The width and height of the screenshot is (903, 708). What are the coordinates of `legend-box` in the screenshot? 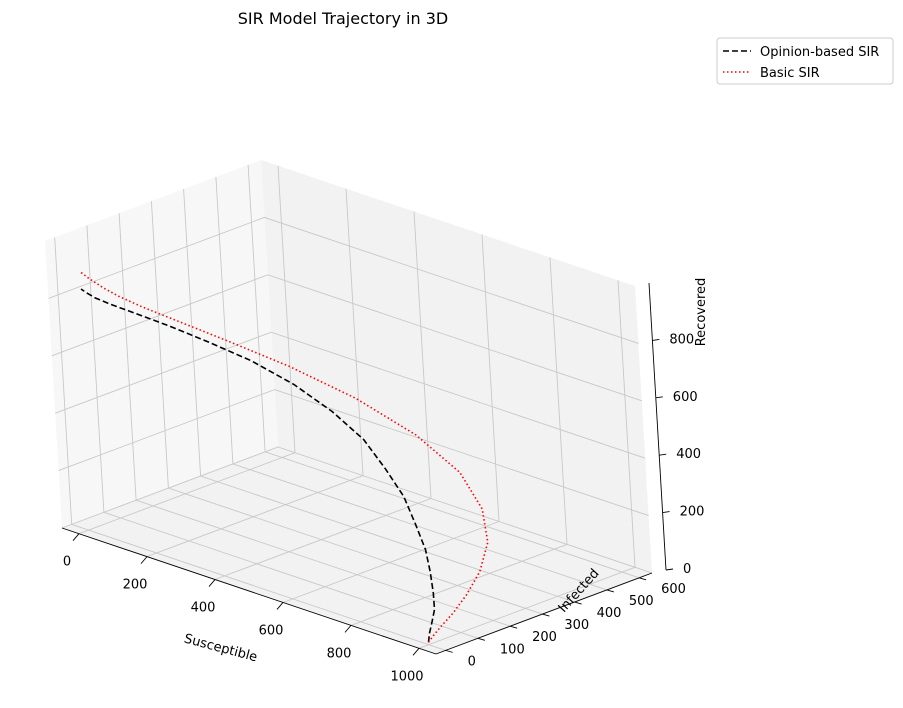 It's located at (805, 61).